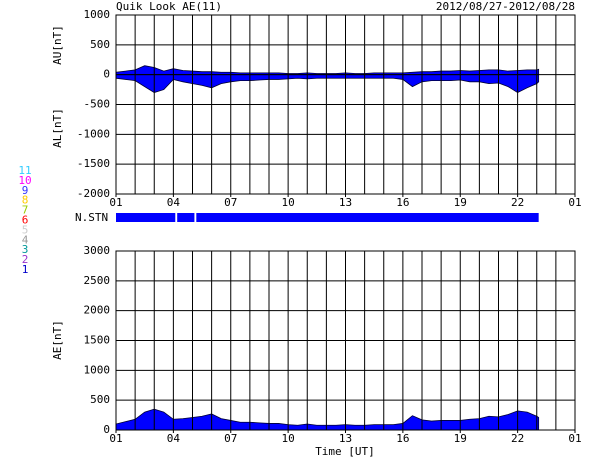 The height and width of the screenshot is (460, 590). What do you see at coordinates (25, 259) in the screenshot?
I see `station-count-label: 2` at bounding box center [25, 259].